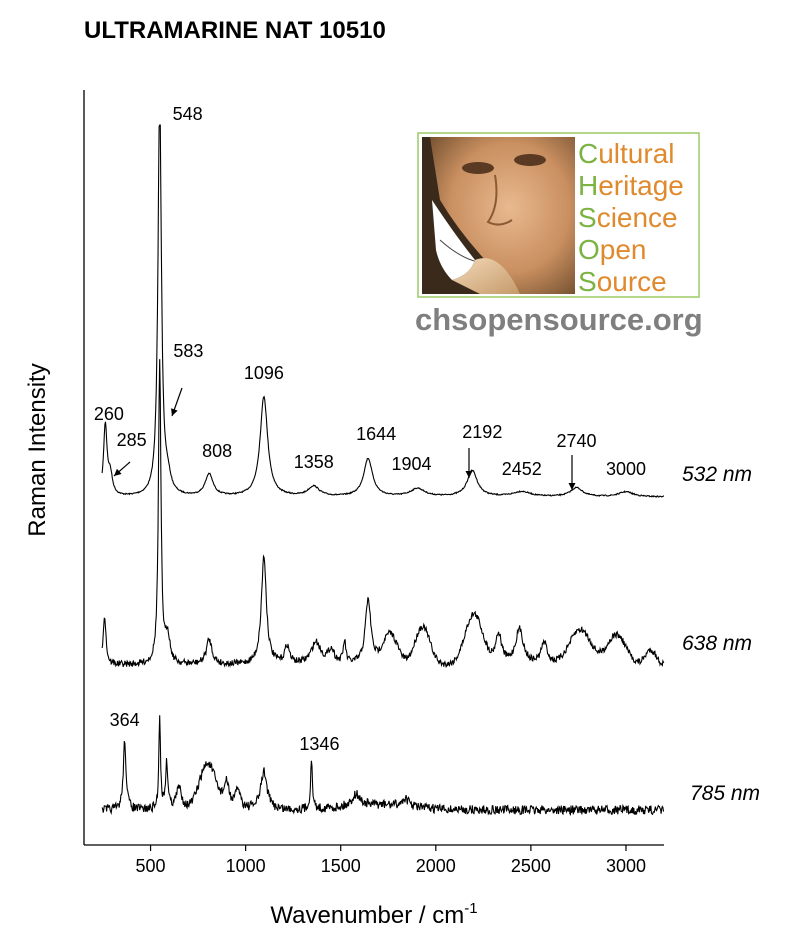 The width and height of the screenshot is (800, 943). I want to click on peak-label: 2740, so click(577, 441).